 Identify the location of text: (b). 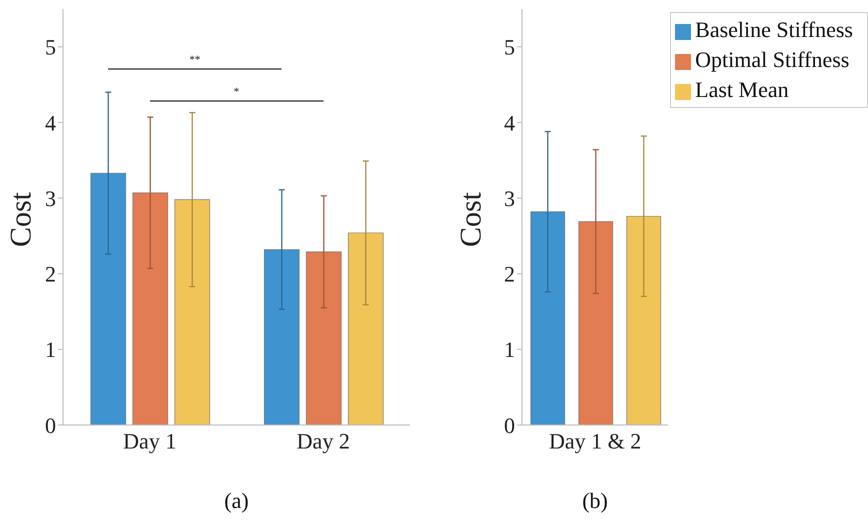
(595, 500).